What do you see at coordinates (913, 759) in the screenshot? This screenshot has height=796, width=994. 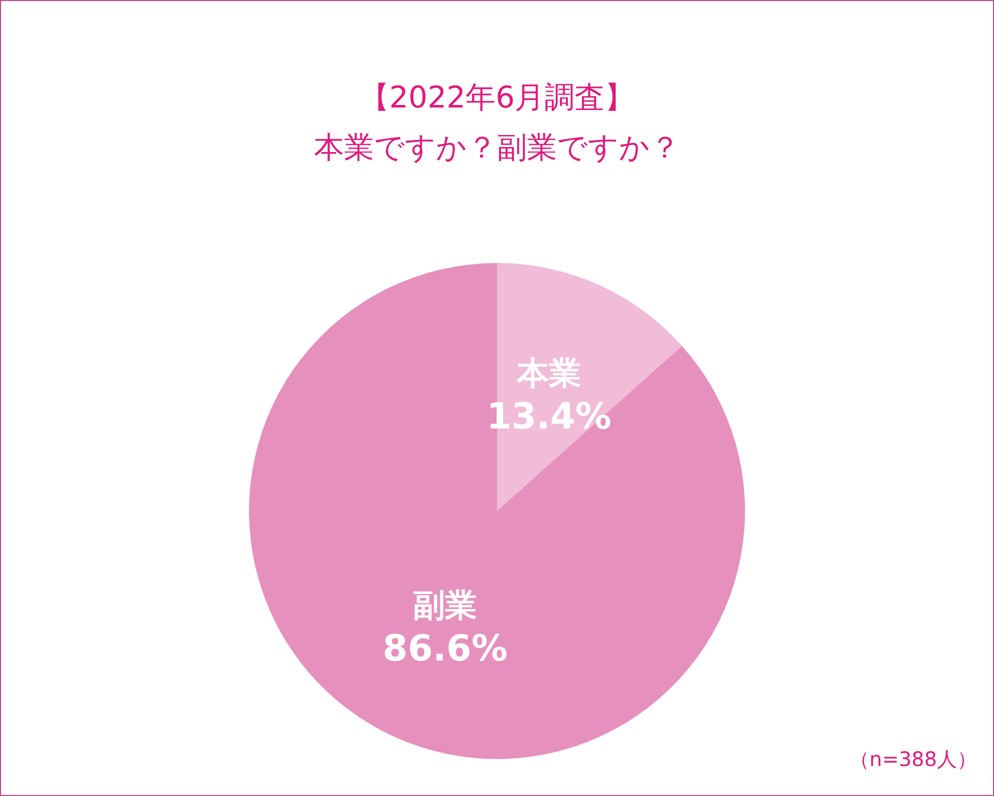 I see `text: （n=388人）` at bounding box center [913, 759].